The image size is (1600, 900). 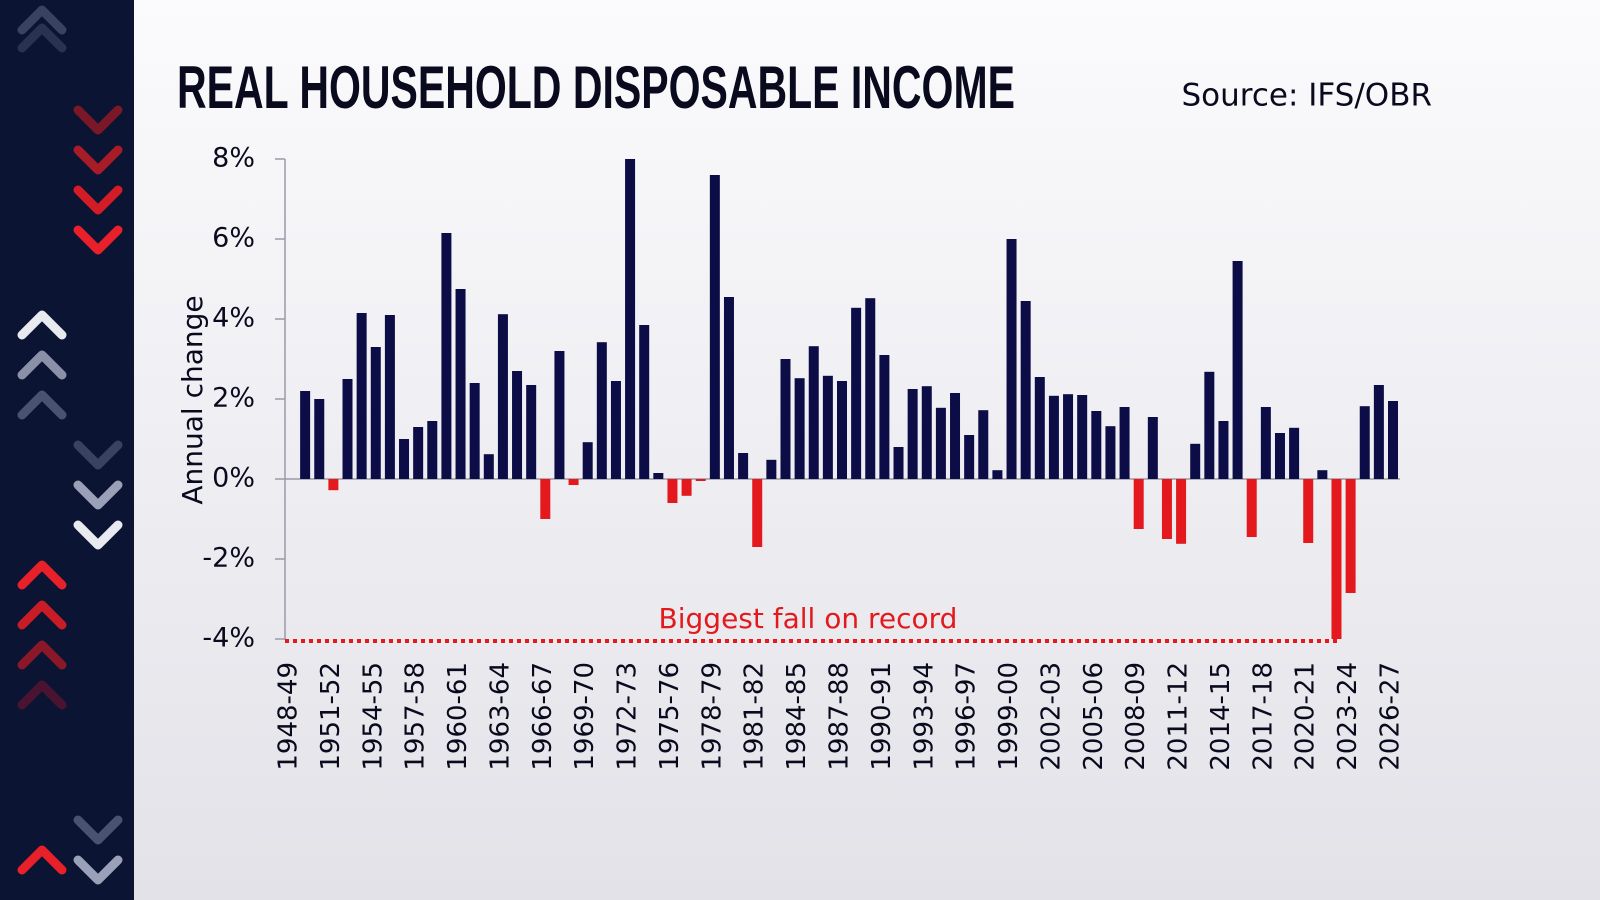 What do you see at coordinates (1221, 716) in the screenshot?
I see `x-tick-label: 2014-15` at bounding box center [1221, 716].